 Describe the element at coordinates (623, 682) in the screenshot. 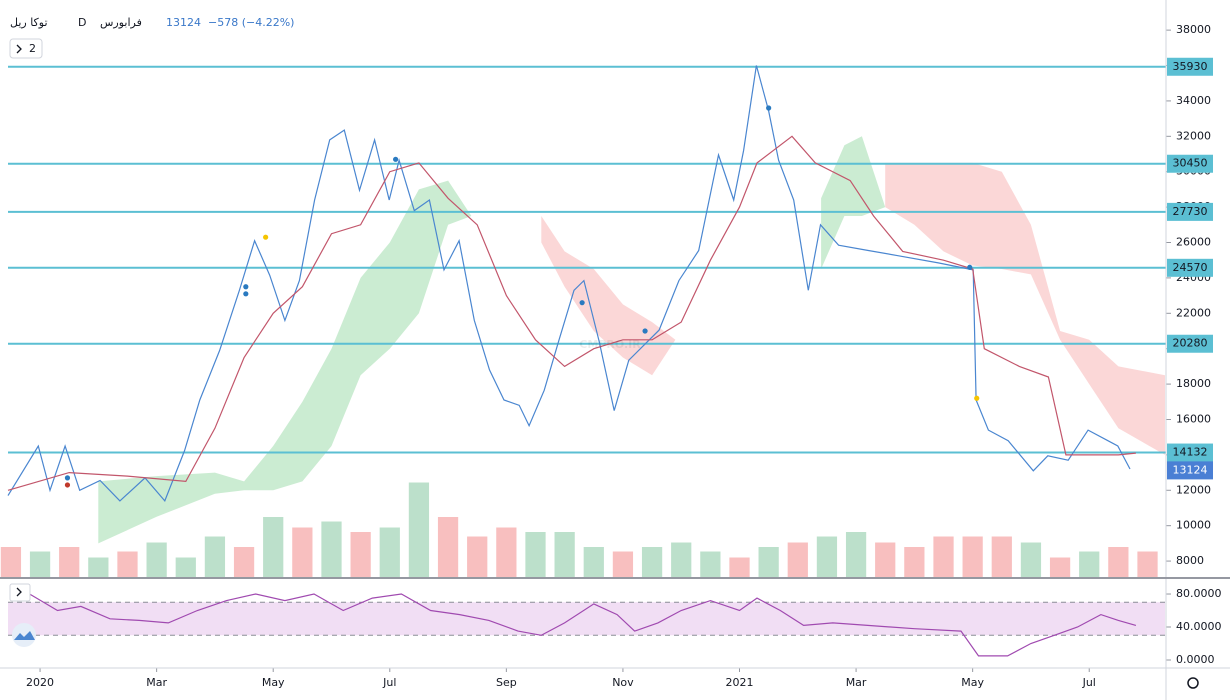

I see `x-tick-label: Nov` at that location.